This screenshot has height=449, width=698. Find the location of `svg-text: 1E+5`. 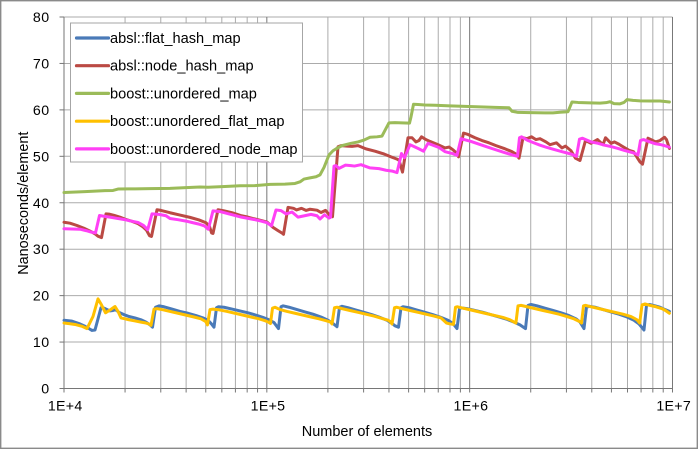

svg-text: 1E+5 is located at coordinates (268, 407).